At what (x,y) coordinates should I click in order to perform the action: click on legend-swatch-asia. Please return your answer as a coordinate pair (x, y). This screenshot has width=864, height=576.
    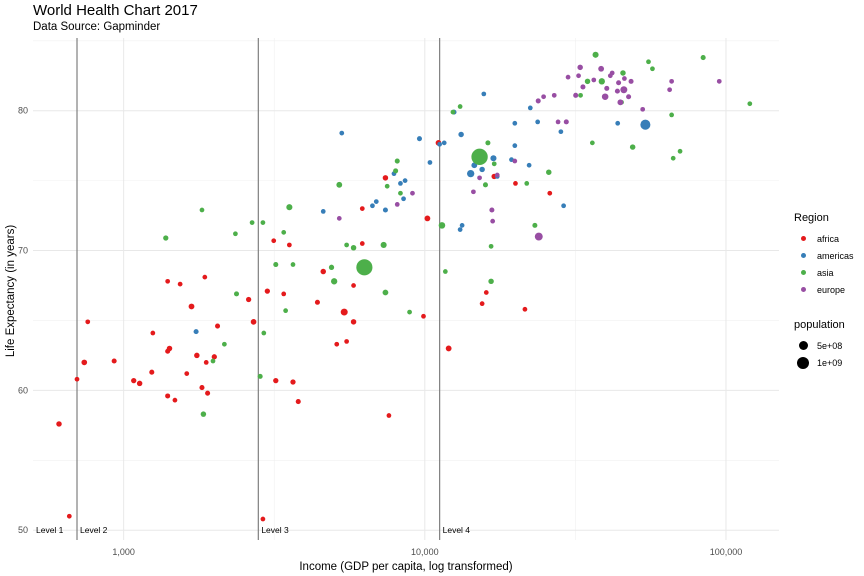
    Looking at the image, I should click on (803, 272).